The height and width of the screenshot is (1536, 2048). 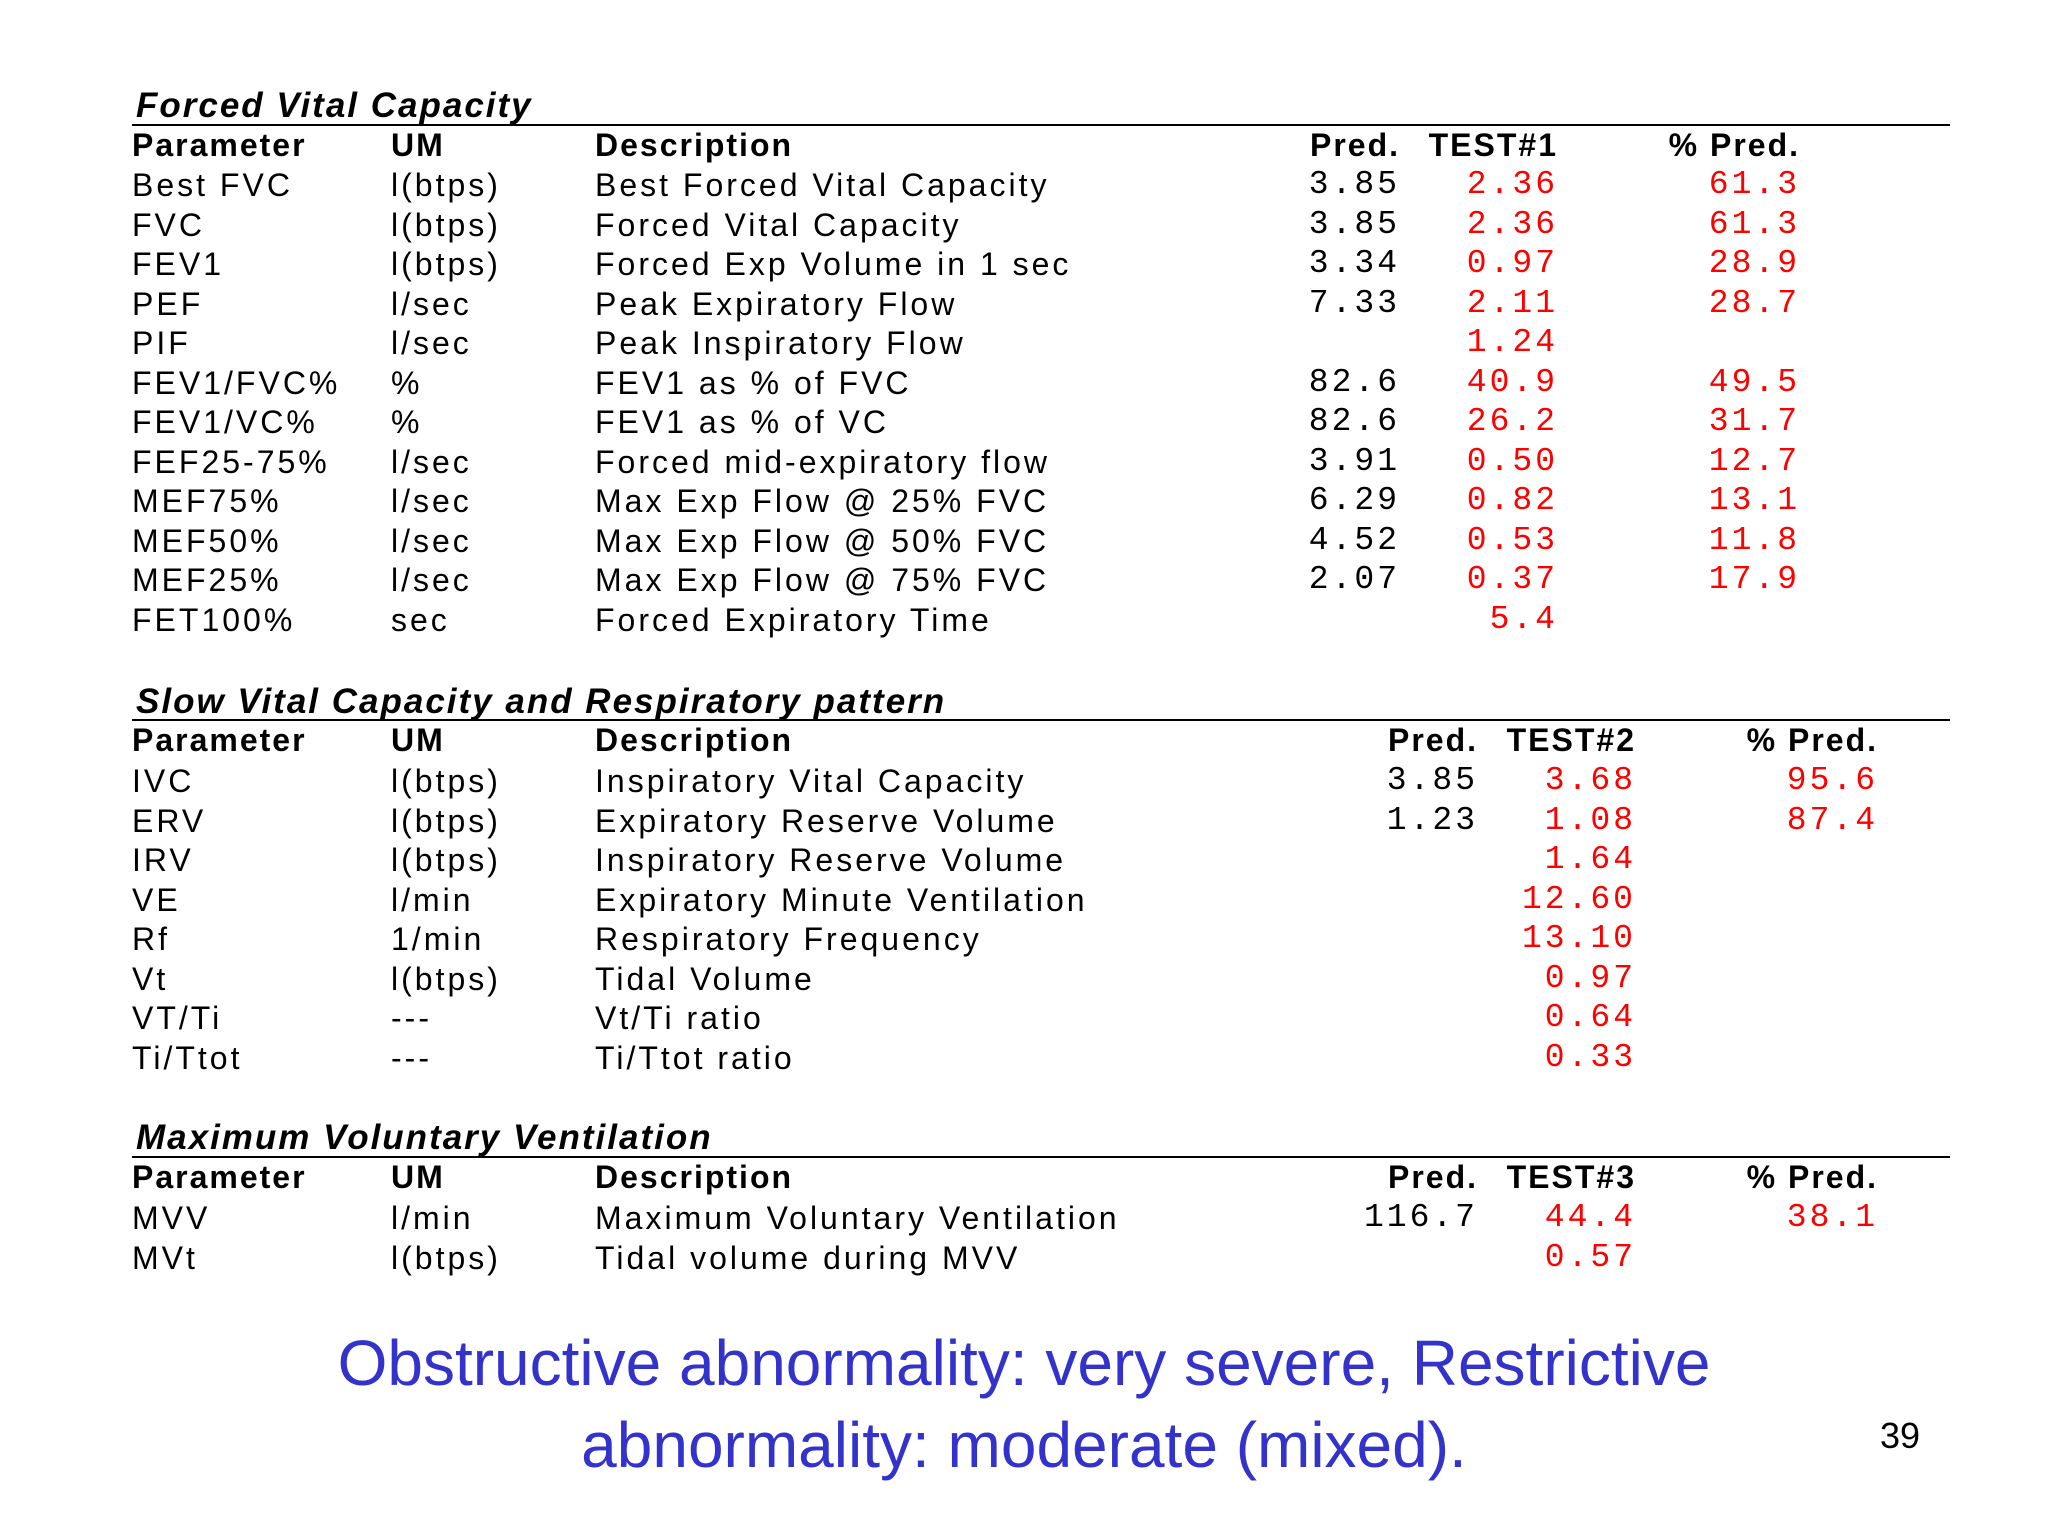 What do you see at coordinates (780, 343) in the screenshot?
I see `cell-description: Peak Inspiratory Flow` at bounding box center [780, 343].